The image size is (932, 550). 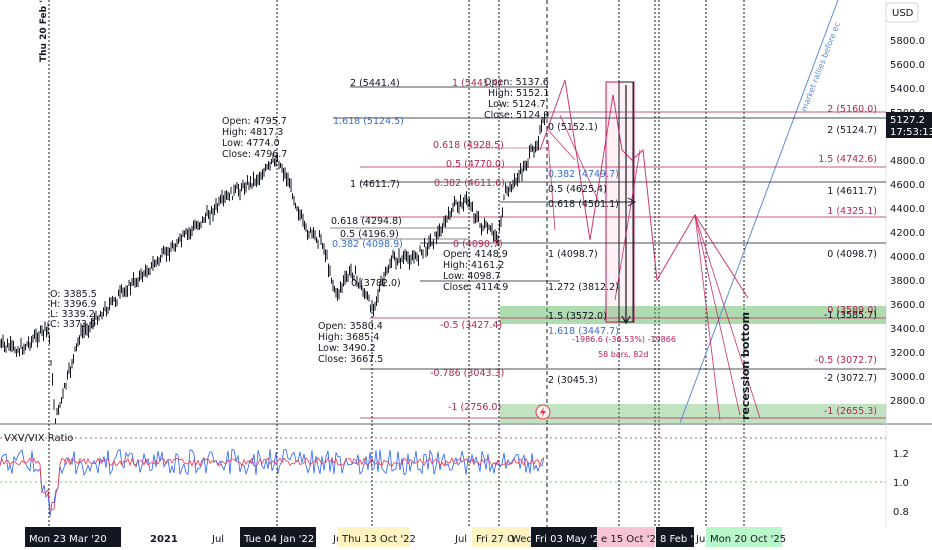 I want to click on indicator-axis: 1.2 1.0 0.8, so click(x=901, y=483).